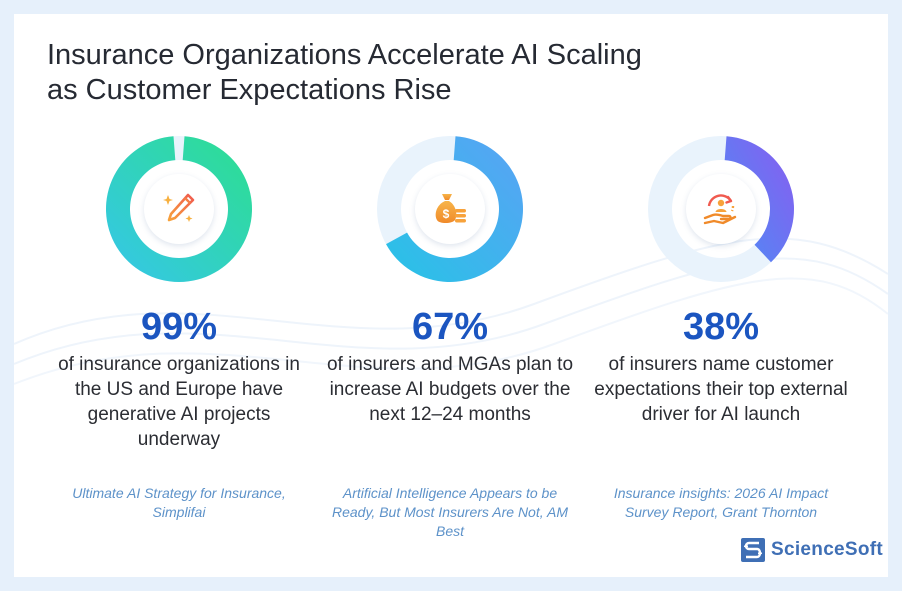 The width and height of the screenshot is (902, 591). Describe the element at coordinates (827, 549) in the screenshot. I see `logo-text: ScienceSoft` at that location.